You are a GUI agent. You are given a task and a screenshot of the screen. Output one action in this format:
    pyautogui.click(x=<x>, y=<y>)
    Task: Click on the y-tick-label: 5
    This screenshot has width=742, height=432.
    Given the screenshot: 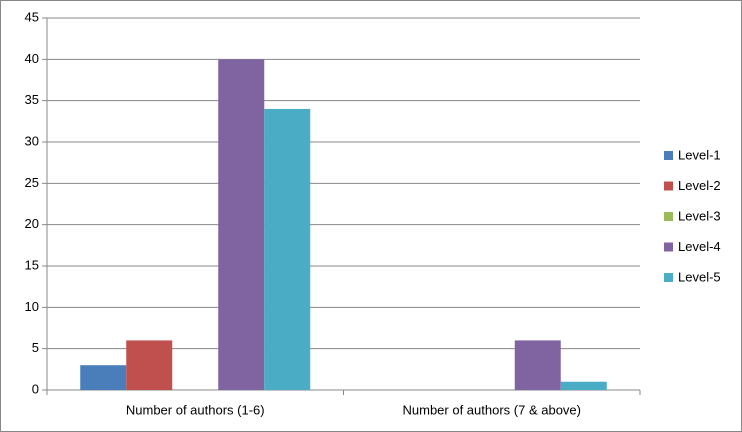 What is the action you would take?
    pyautogui.click(x=35, y=347)
    